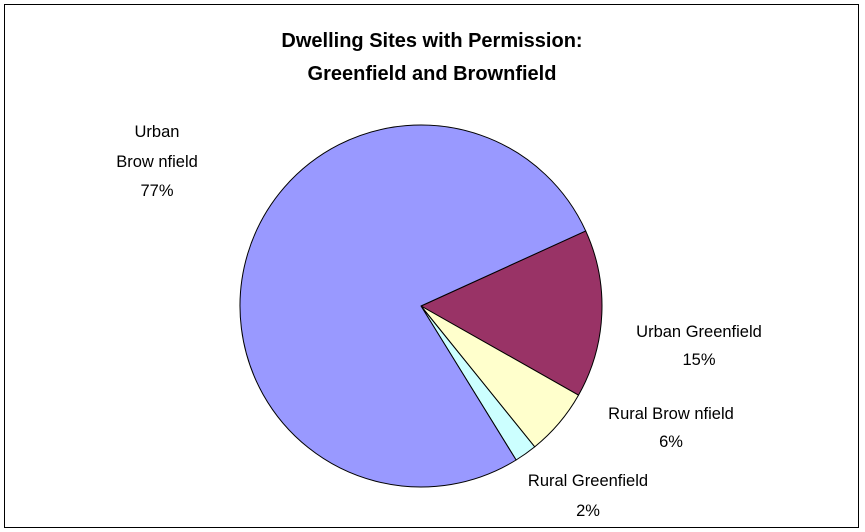  Describe the element at coordinates (157, 162) in the screenshot. I see `slice-label-urban-brownfield-line-2: Brow nfield` at that location.